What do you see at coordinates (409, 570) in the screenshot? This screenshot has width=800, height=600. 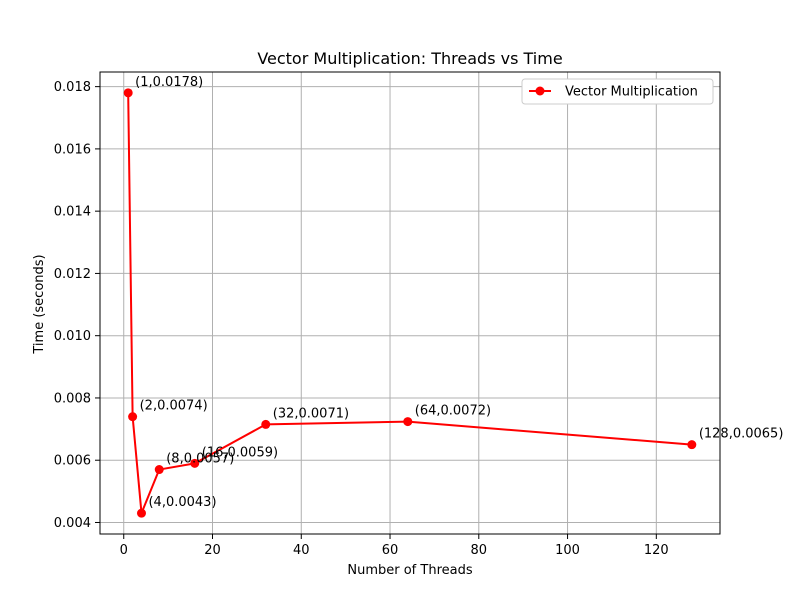 I see `x-axis-label: Number of Threads` at bounding box center [409, 570].